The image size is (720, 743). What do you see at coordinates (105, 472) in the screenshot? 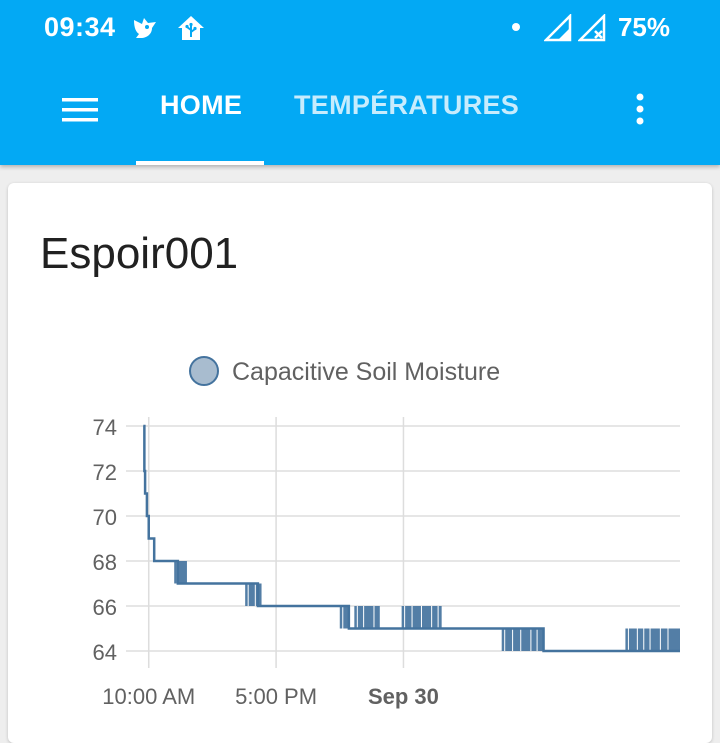
I see `y-tick-label: 72` at bounding box center [105, 472].